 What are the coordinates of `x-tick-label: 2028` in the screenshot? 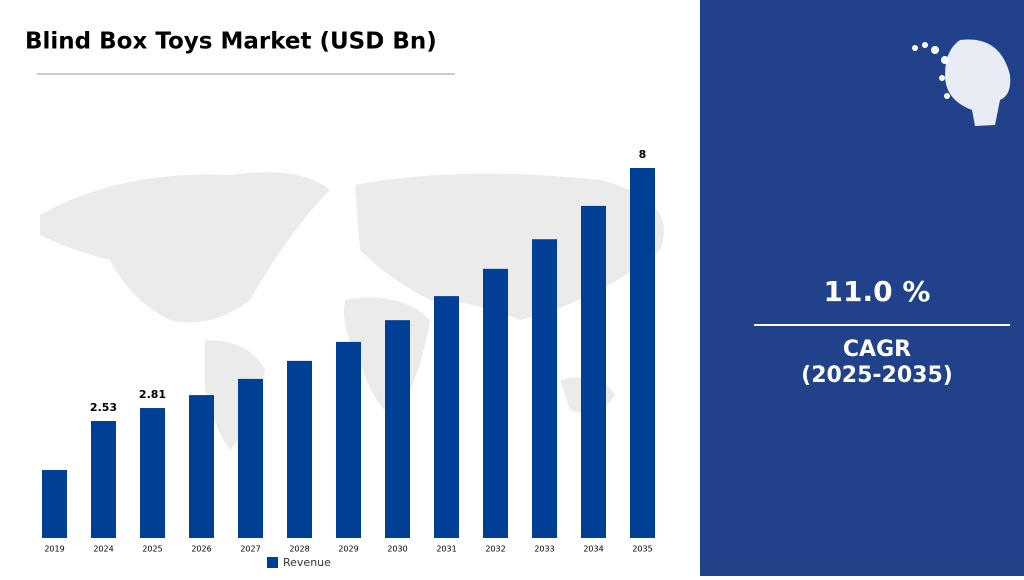 It's located at (299, 549).